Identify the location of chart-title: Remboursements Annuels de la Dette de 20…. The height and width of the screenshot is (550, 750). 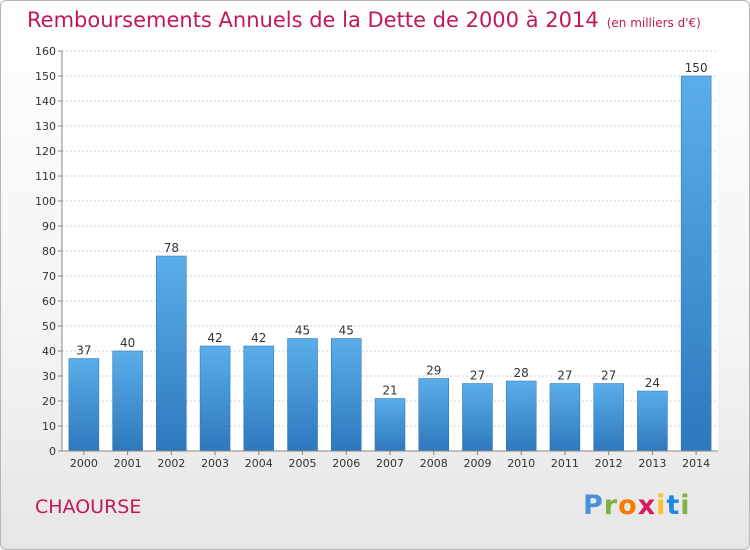
(364, 20).